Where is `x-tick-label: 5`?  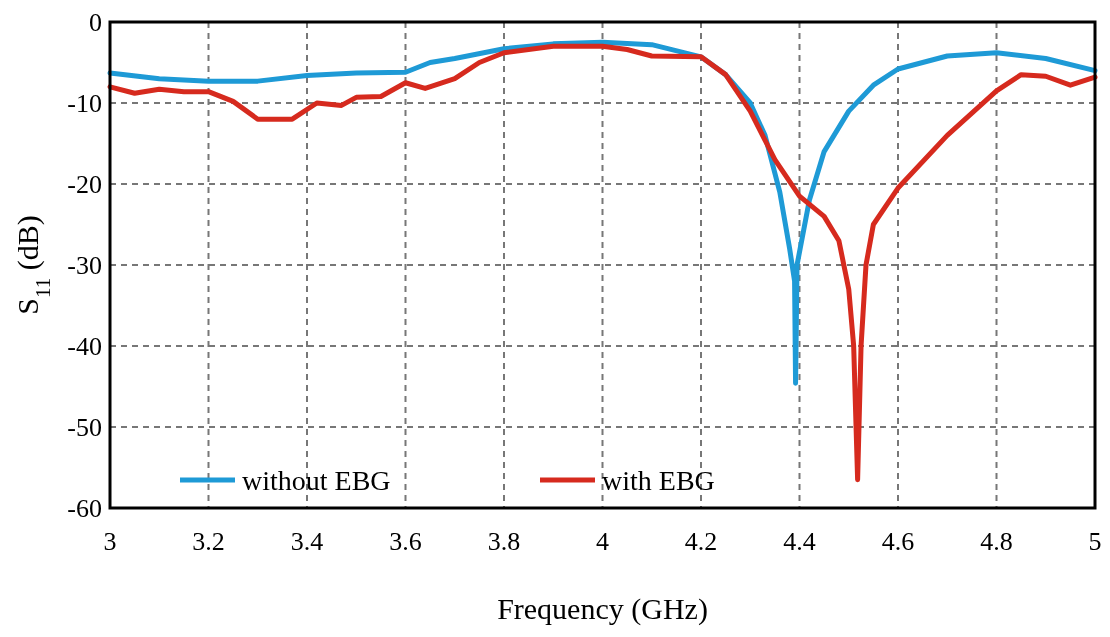
x-tick-label: 5 is located at coordinates (1095, 541).